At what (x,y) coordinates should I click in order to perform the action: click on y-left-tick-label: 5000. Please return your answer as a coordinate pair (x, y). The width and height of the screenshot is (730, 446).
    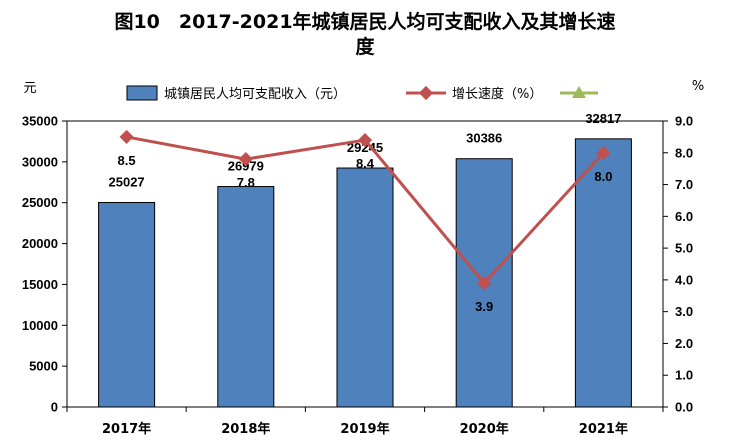
    Looking at the image, I should click on (43, 366).